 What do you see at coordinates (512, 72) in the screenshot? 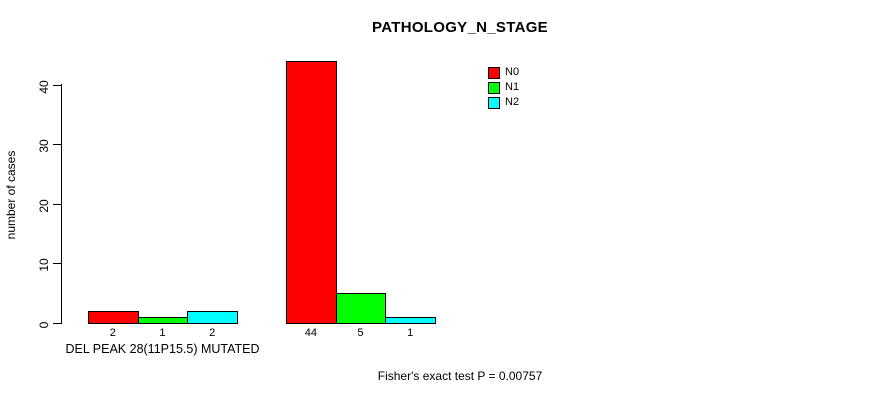
I see `legend-label-n0: N0` at bounding box center [512, 72].